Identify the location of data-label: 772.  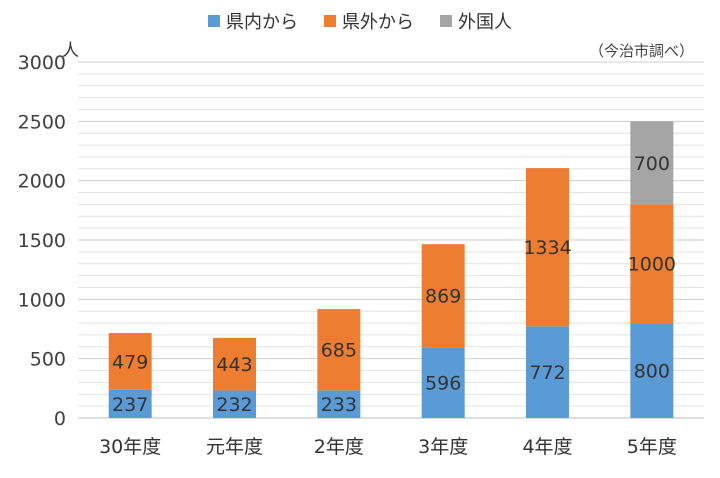
(547, 373).